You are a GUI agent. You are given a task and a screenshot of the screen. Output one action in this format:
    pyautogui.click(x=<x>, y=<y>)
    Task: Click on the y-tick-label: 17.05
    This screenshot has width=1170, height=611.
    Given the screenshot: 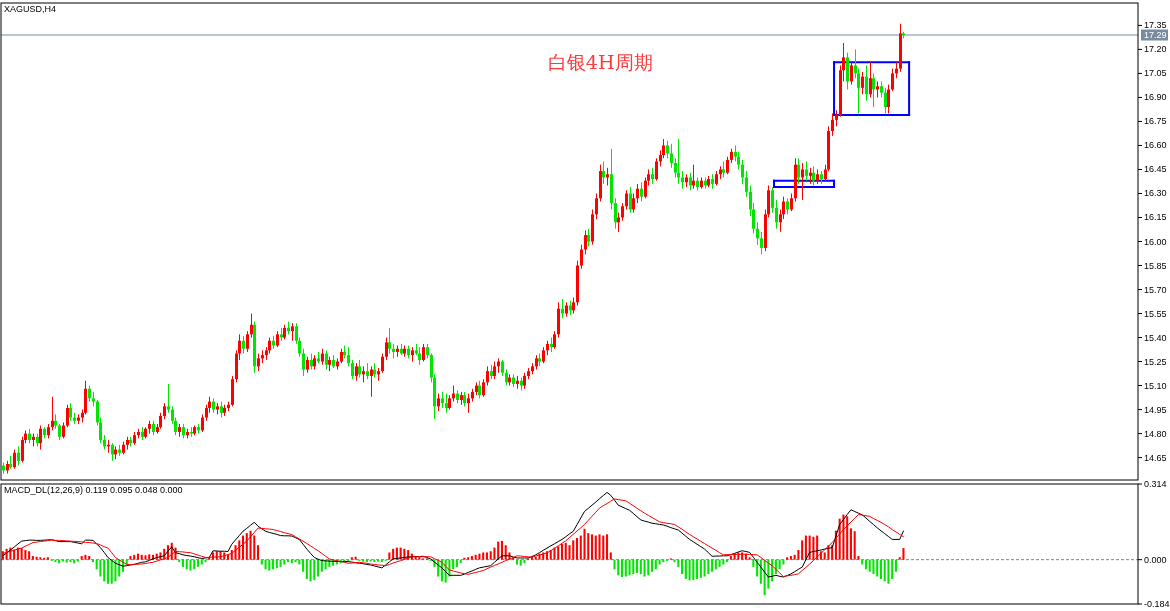 What is the action you would take?
    pyautogui.click(x=1155, y=73)
    